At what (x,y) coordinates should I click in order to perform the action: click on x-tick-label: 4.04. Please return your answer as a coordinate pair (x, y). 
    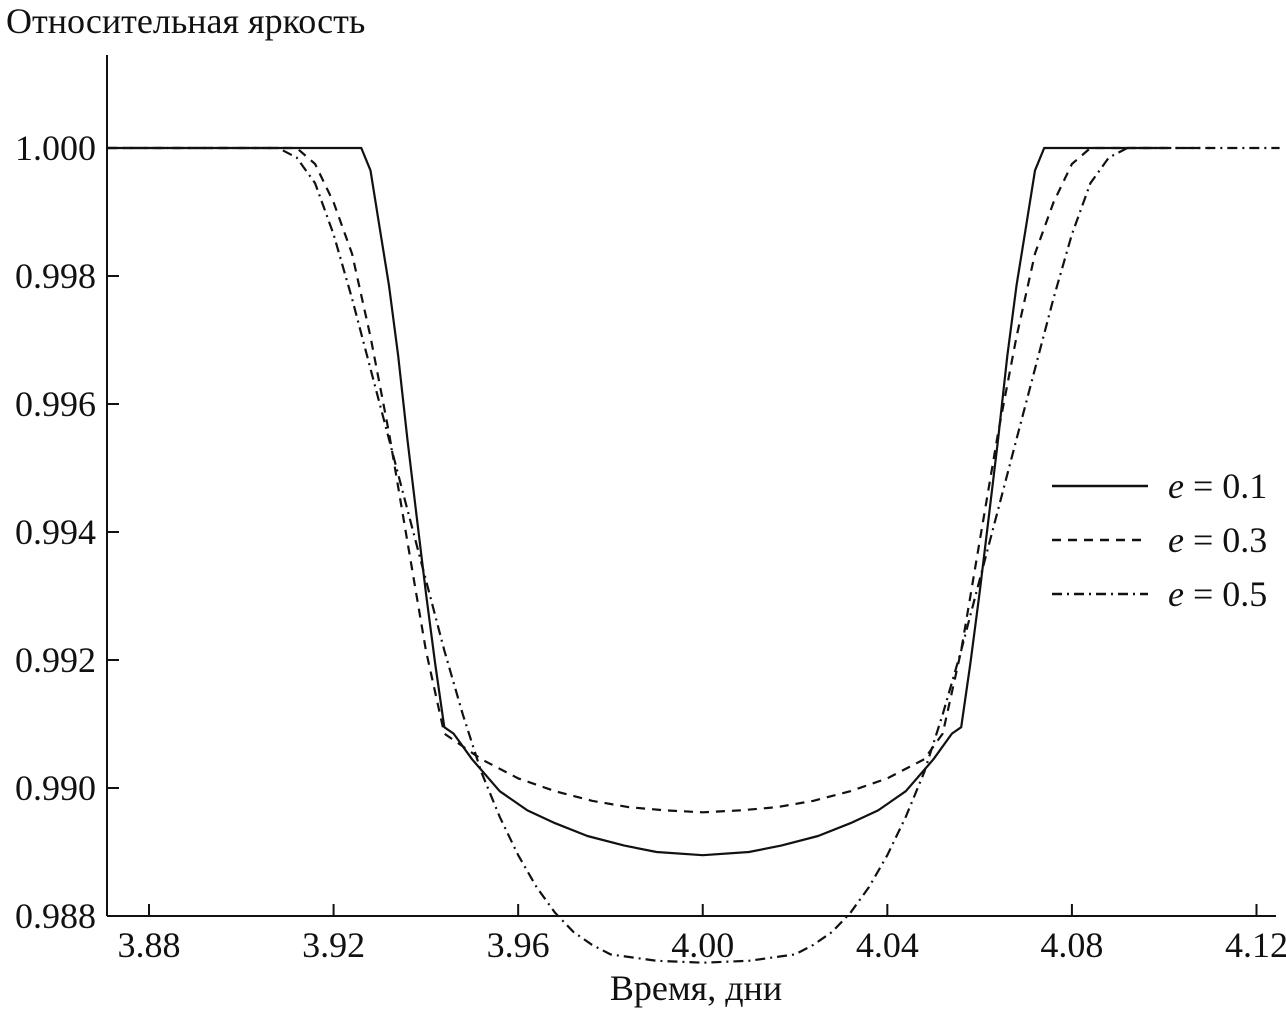
    Looking at the image, I should click on (887, 945).